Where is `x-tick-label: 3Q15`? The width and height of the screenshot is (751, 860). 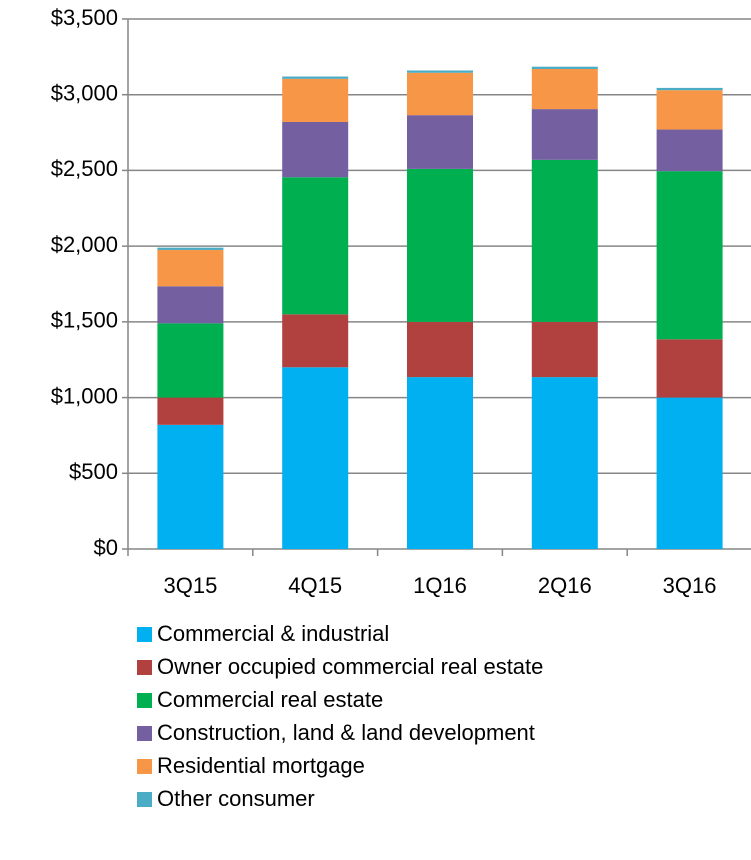 x-tick-label: 3Q15 is located at coordinates (190, 585).